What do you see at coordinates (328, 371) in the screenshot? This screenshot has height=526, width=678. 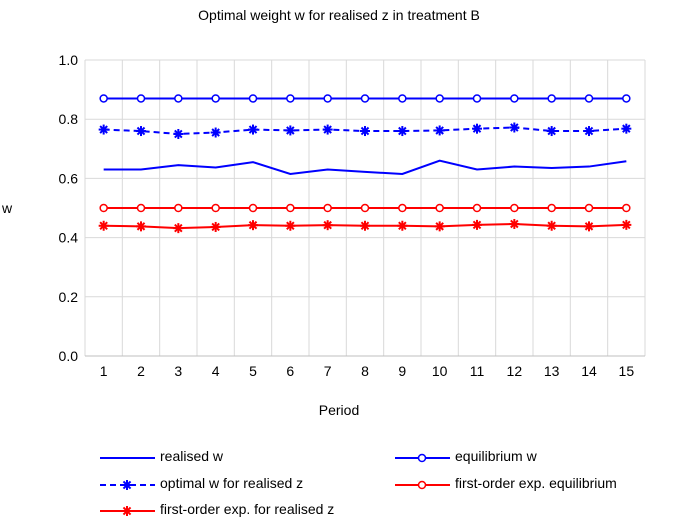 I see `x-tick-label: 7` at bounding box center [328, 371].